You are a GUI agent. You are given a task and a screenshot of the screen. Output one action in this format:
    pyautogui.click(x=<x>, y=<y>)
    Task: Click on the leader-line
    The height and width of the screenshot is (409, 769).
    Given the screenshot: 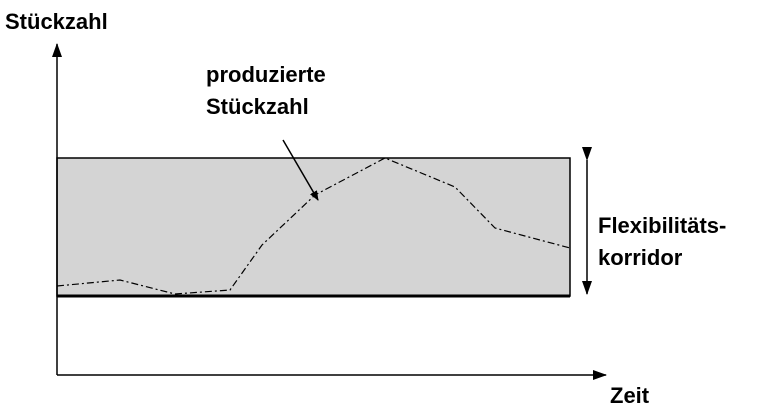 What is the action you would take?
    pyautogui.click(x=300, y=170)
    